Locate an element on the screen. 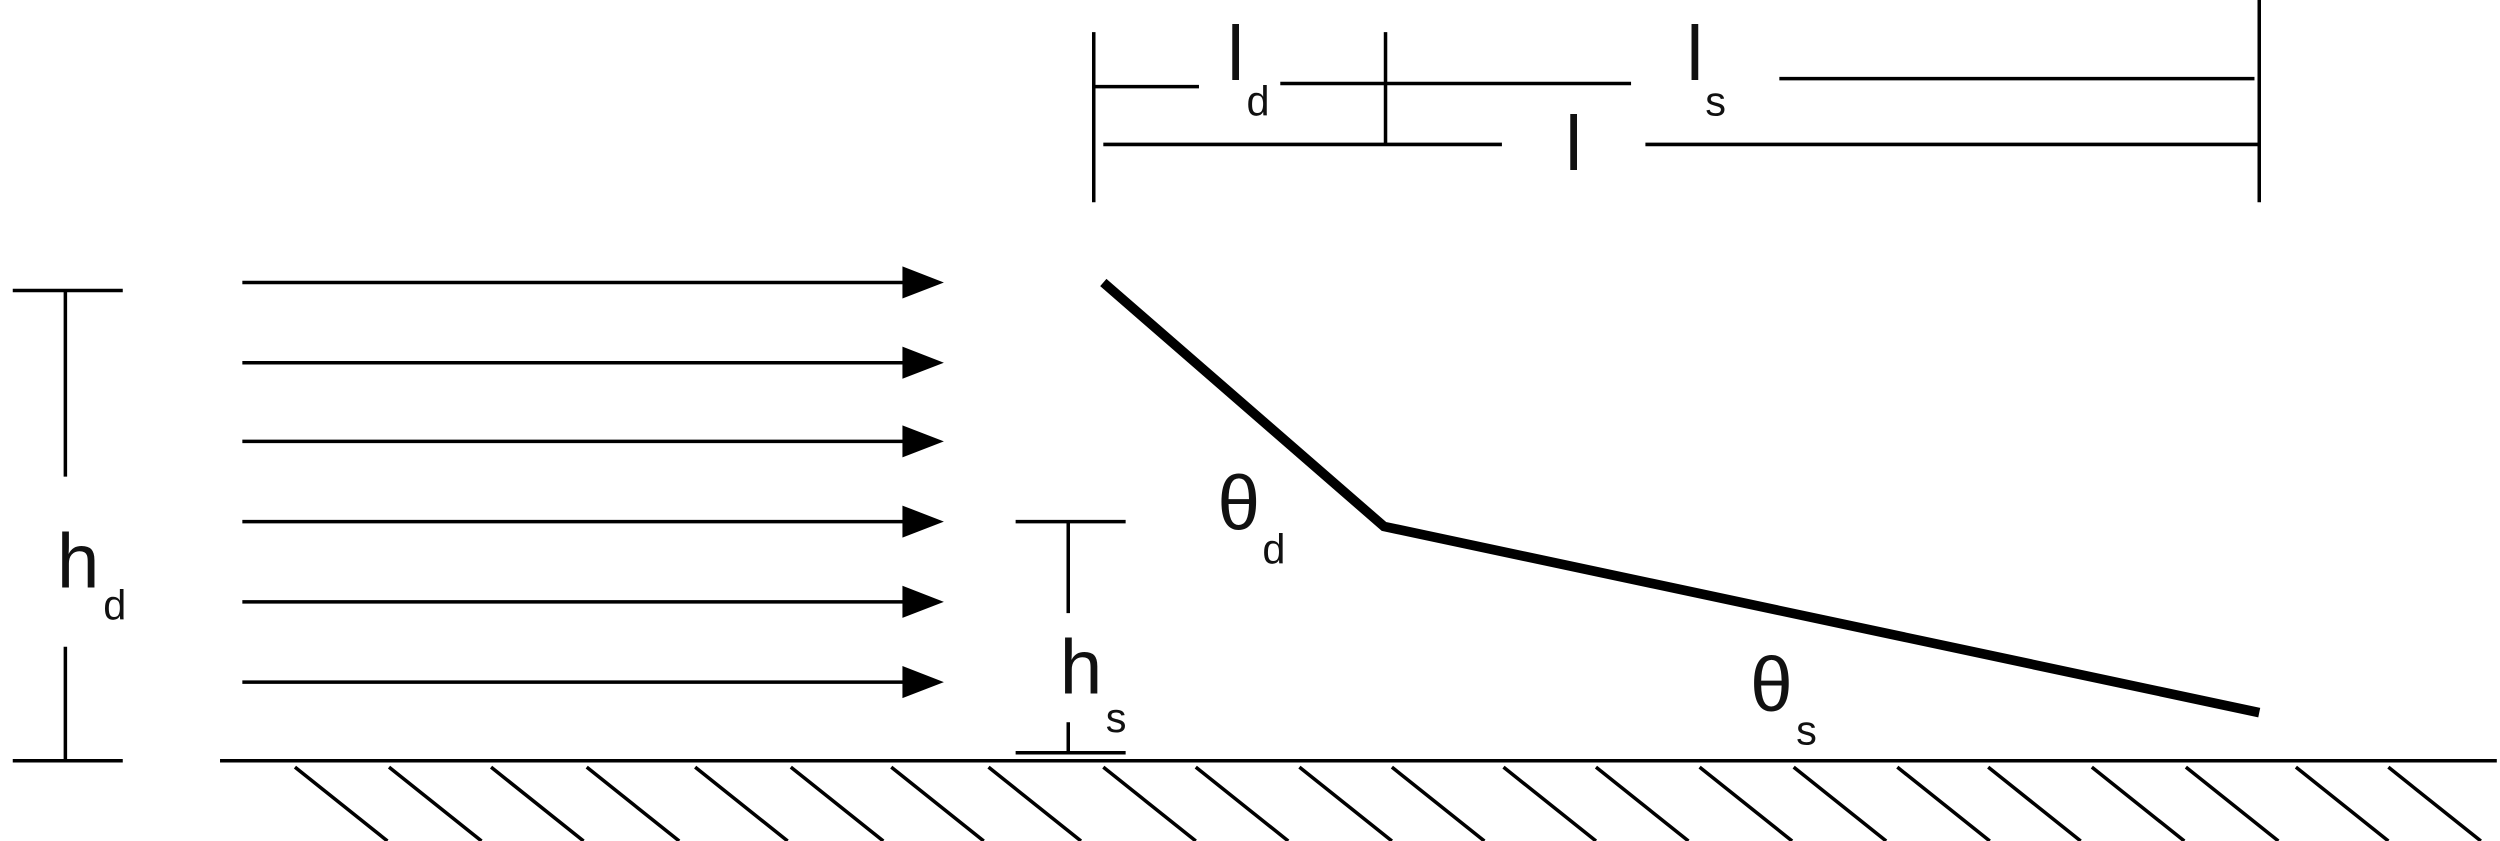  label-l: l is located at coordinates (1573, 144).